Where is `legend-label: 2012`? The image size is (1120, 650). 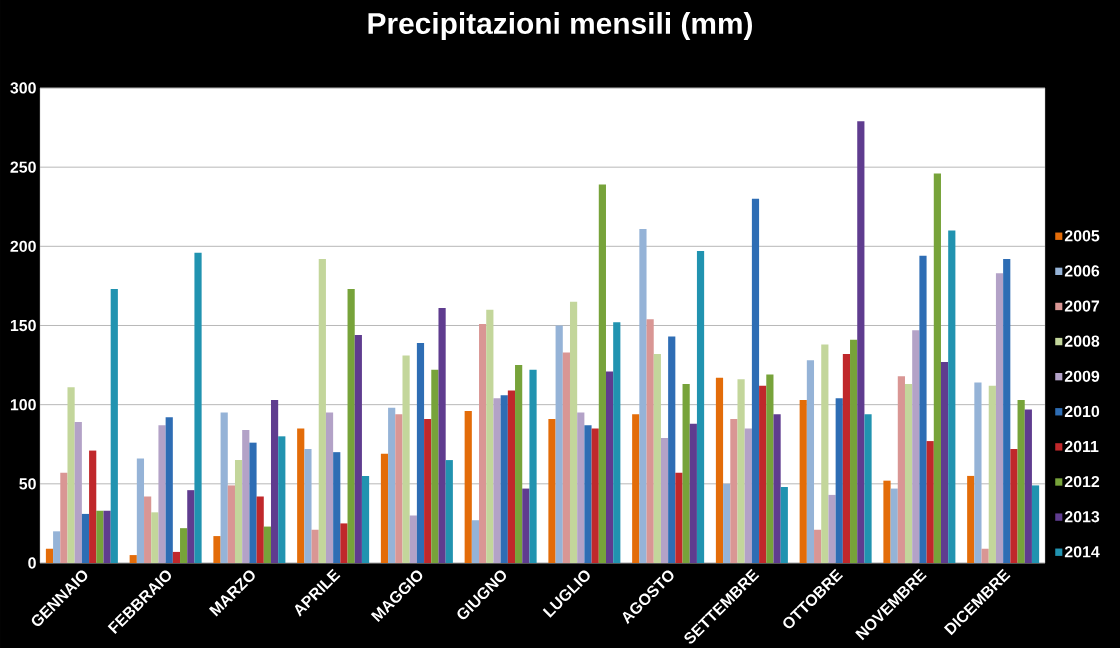
legend-label: 2012 is located at coordinates (1082, 481).